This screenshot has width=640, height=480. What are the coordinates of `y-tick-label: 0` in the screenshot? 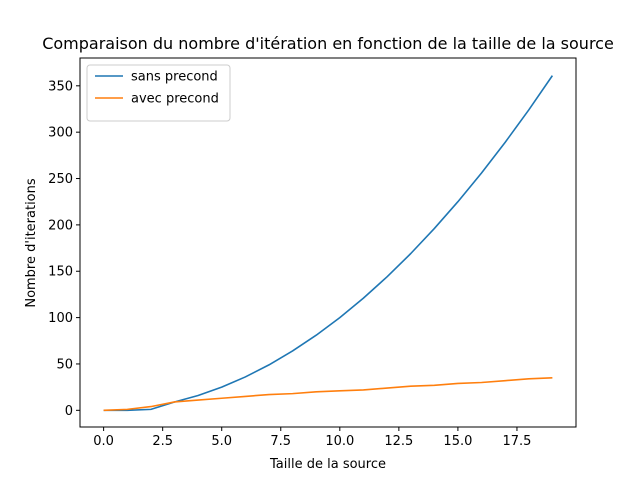 It's located at (69, 411).